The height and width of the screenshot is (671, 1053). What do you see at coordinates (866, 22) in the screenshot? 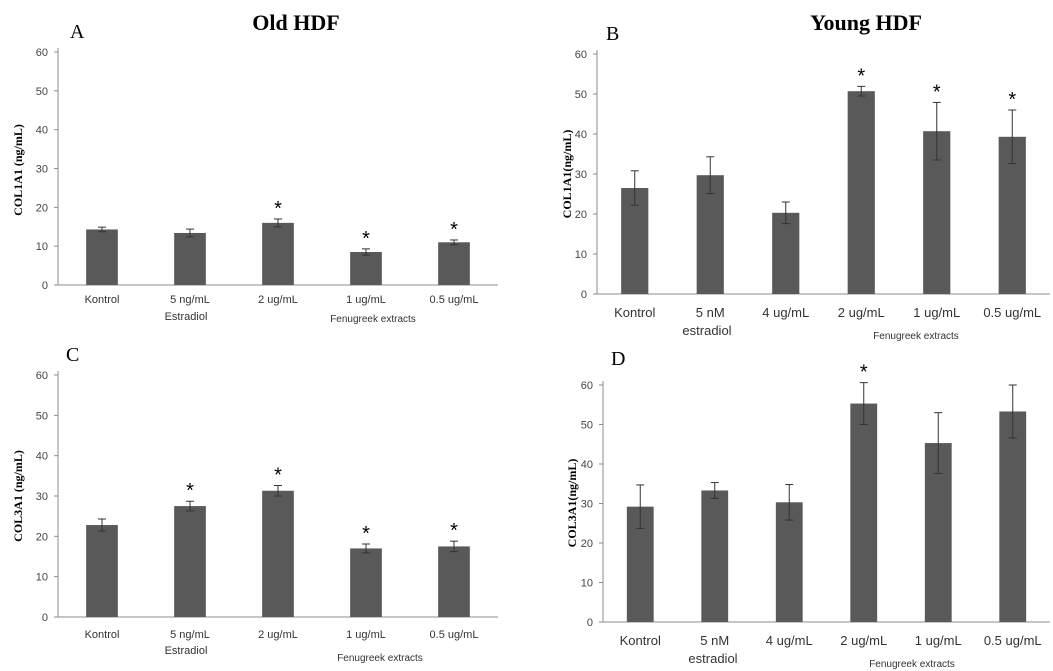
I see `title-young-hdf: Young HDF` at bounding box center [866, 22].